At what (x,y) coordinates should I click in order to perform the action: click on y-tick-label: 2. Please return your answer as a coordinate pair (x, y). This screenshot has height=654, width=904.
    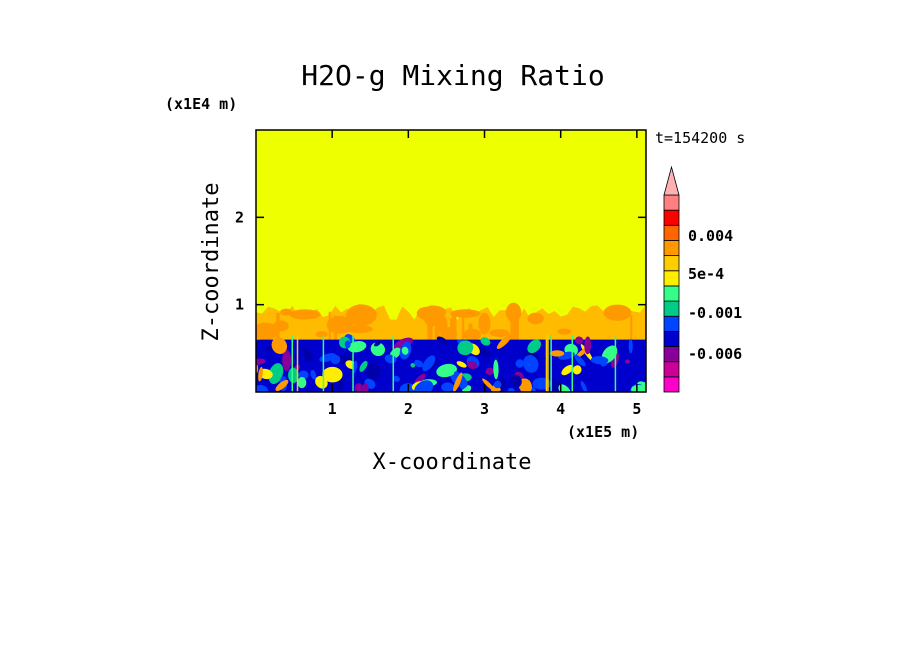
    Looking at the image, I should click on (239, 217).